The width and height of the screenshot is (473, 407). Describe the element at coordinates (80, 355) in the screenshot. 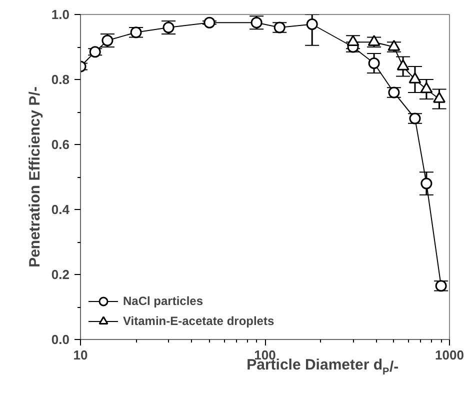

I see `x-tick-label: 10` at that location.